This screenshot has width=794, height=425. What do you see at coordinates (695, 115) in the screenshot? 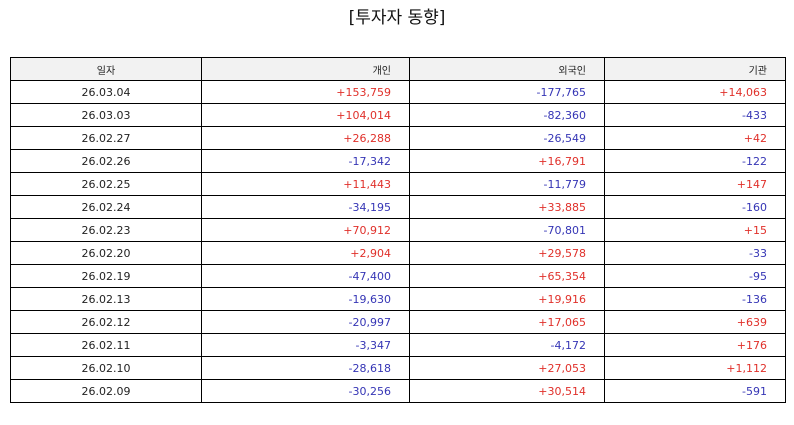
I see `institution-cell: -433` at bounding box center [695, 115].